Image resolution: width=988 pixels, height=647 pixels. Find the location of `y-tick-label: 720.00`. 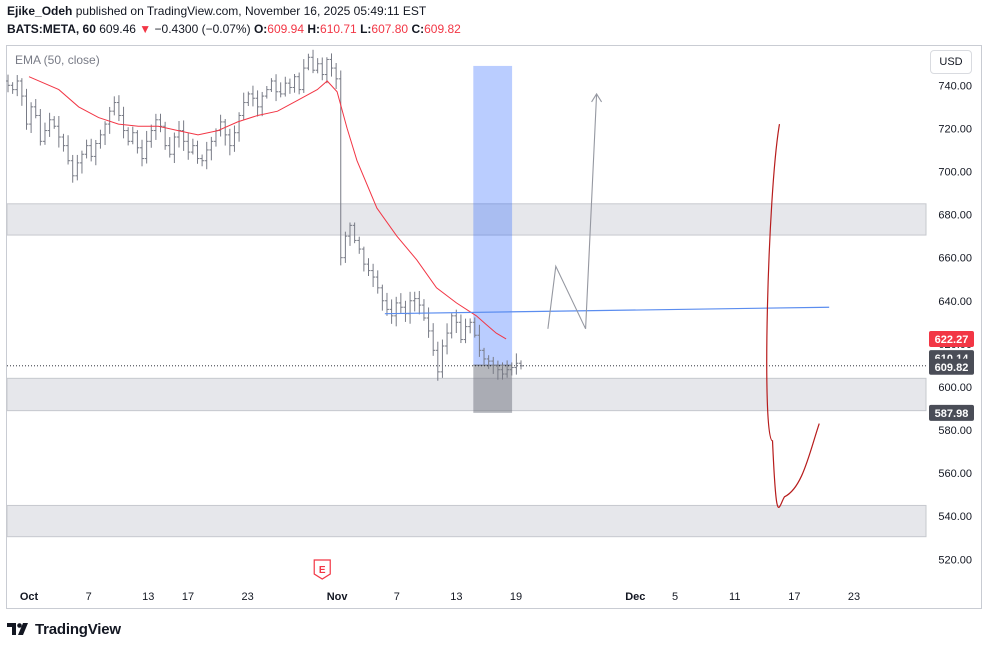

y-tick-label: 720.00 is located at coordinates (955, 129).